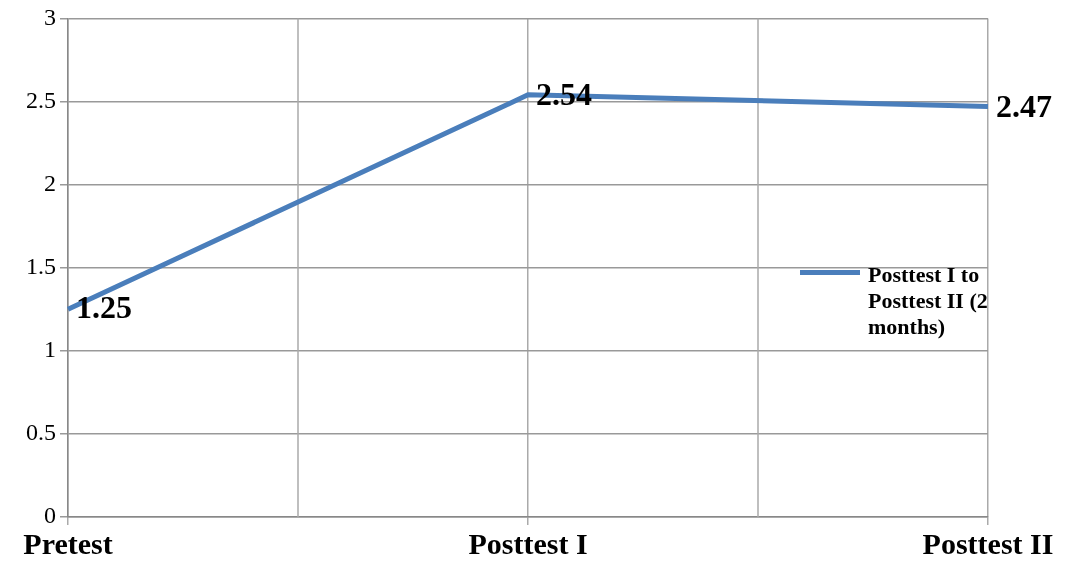  I want to click on y-tick-label: 1.5, so click(41, 266).